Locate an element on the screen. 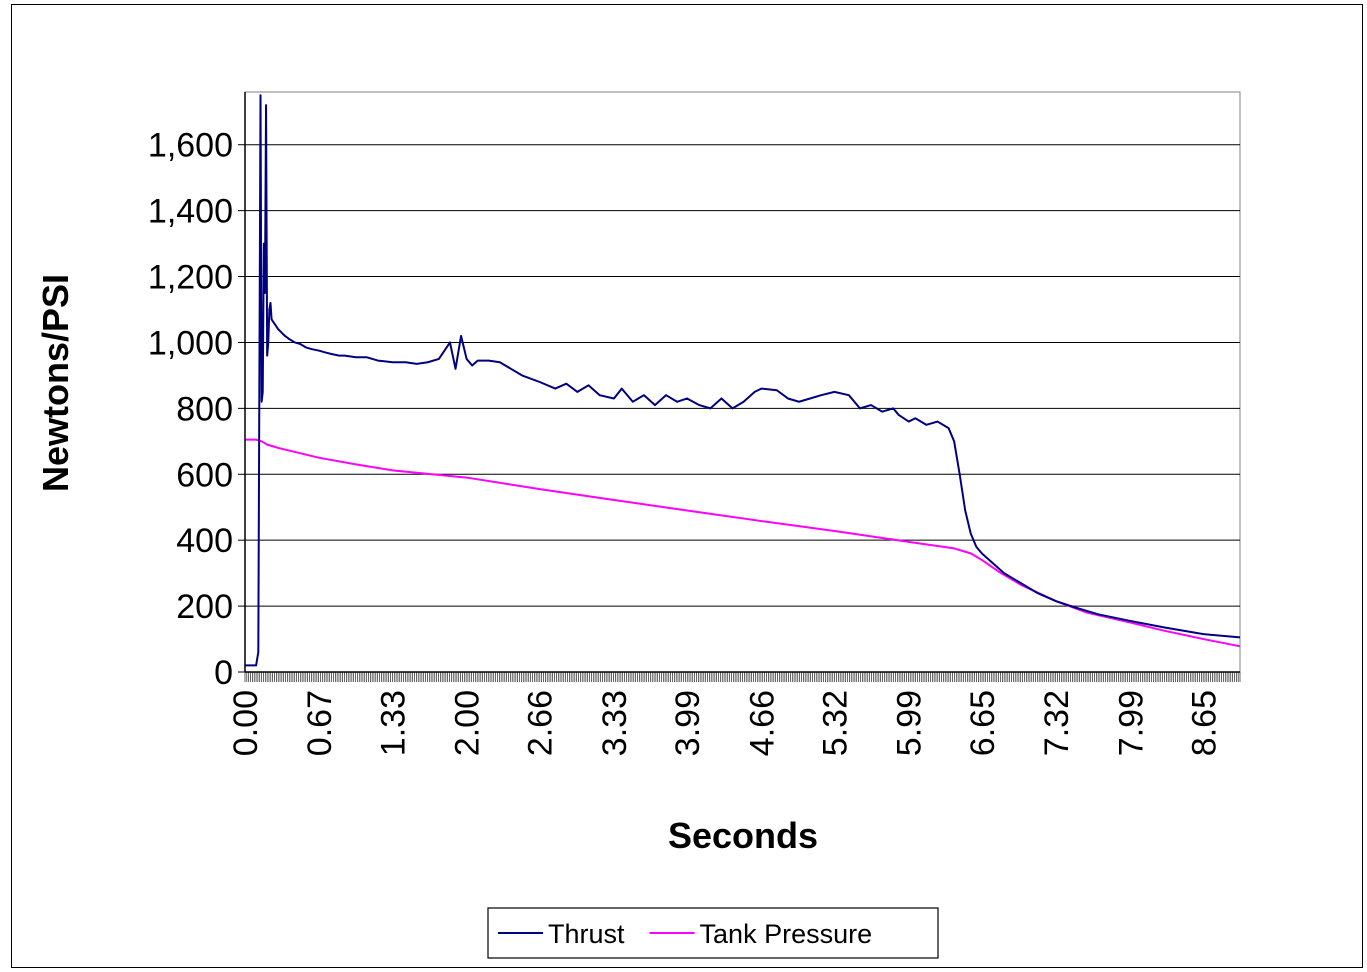 This screenshot has width=1367, height=972. x-tick-label: 6.65 is located at coordinates (983, 723).